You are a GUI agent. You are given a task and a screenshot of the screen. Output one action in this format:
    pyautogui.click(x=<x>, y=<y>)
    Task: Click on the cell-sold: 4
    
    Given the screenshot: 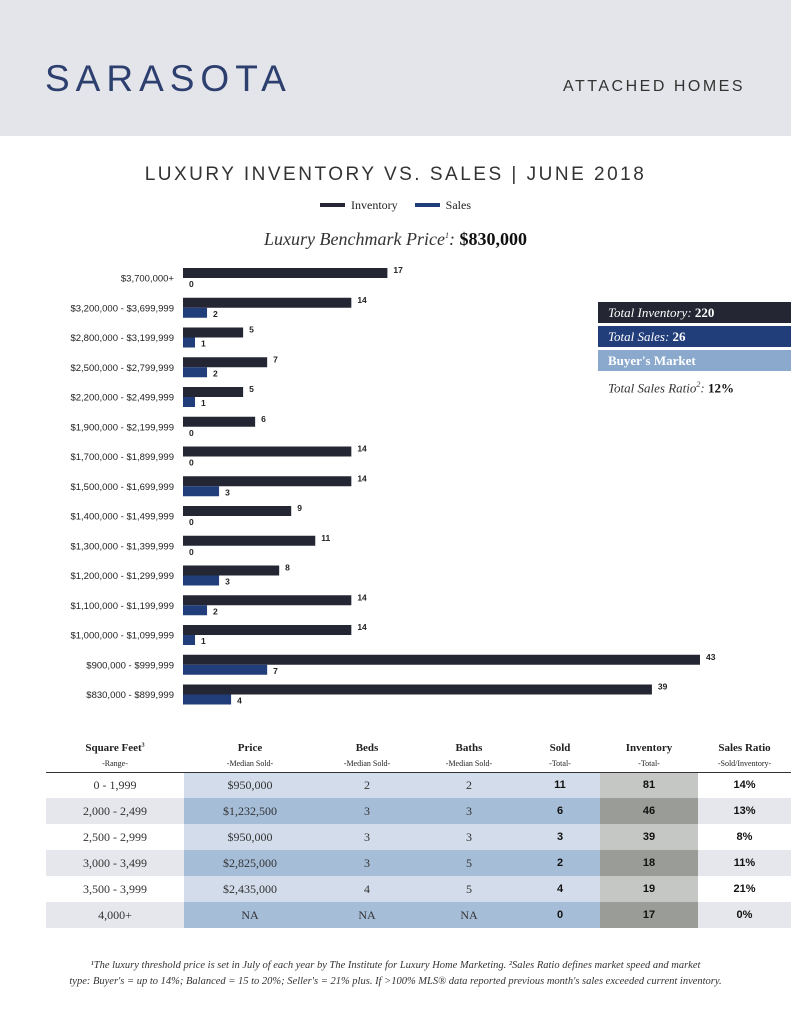 What is the action you would take?
    pyautogui.click(x=560, y=889)
    